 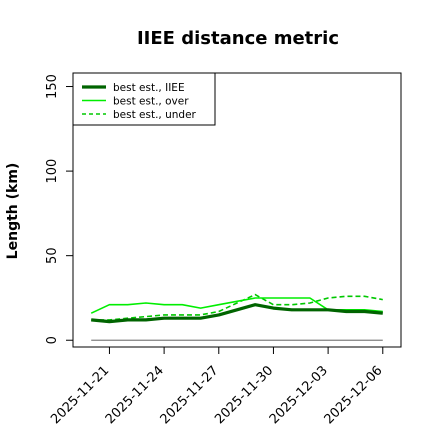 I want to click on legend-label: best est., over, so click(x=151, y=102).